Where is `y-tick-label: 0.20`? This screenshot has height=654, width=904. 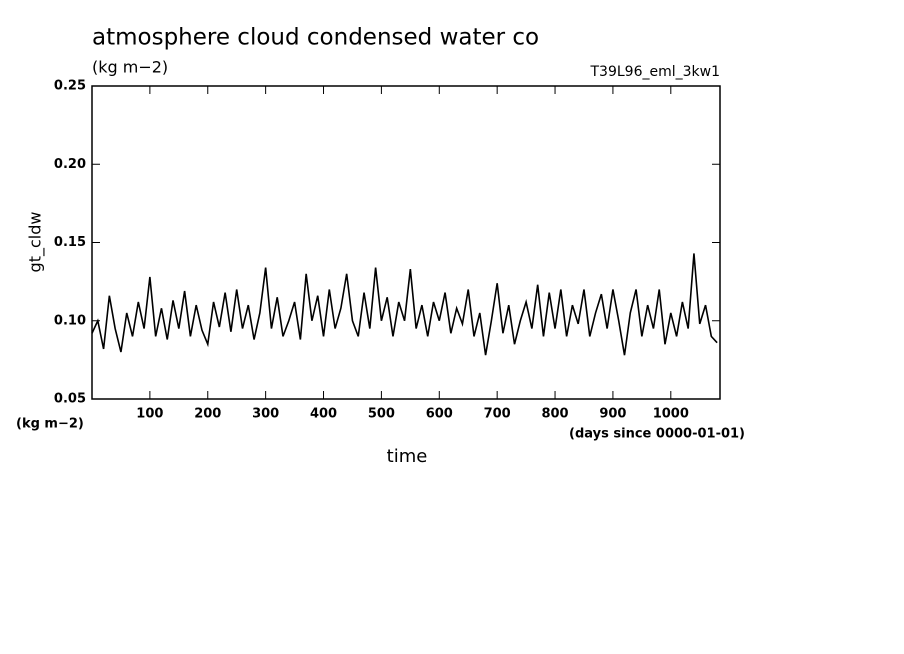
y-tick-label: 0.20 is located at coordinates (70, 164).